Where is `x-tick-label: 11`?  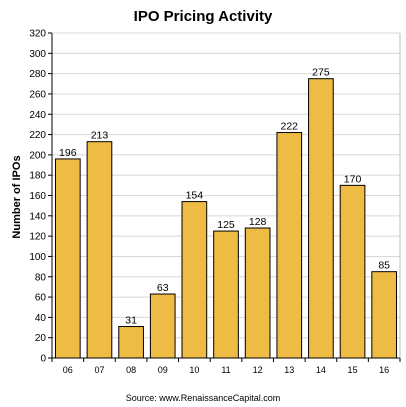 x-tick-label: 11 is located at coordinates (225, 370).